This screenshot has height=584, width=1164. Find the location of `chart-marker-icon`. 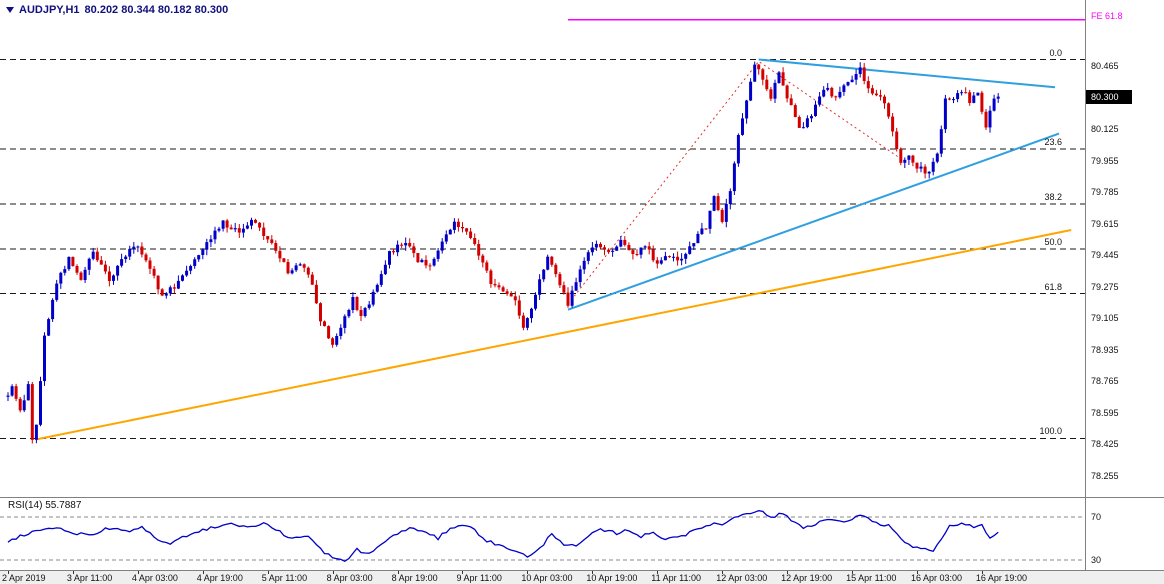

chart-marker-icon is located at coordinates (10, 10).